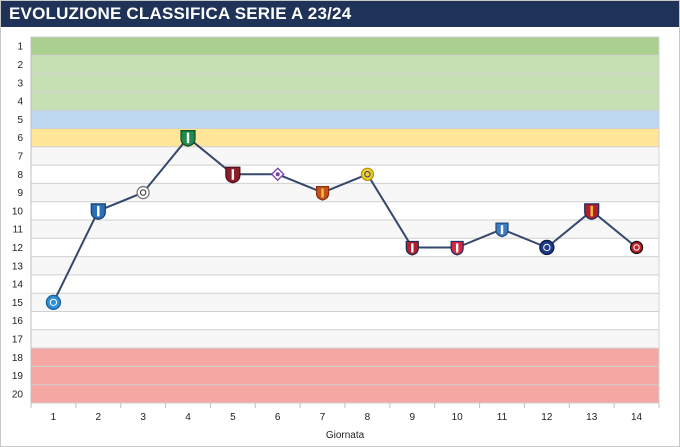 This screenshot has height=447, width=680. Describe the element at coordinates (20, 102) in the screenshot. I see `y-tick-label: 4` at that location.